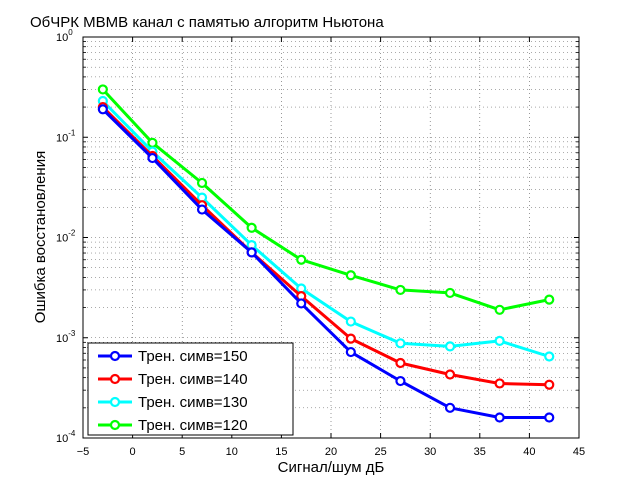 This screenshot has height=499, width=639. Describe the element at coordinates (83, 452) in the screenshot. I see `x-tick-label: −5` at that location.